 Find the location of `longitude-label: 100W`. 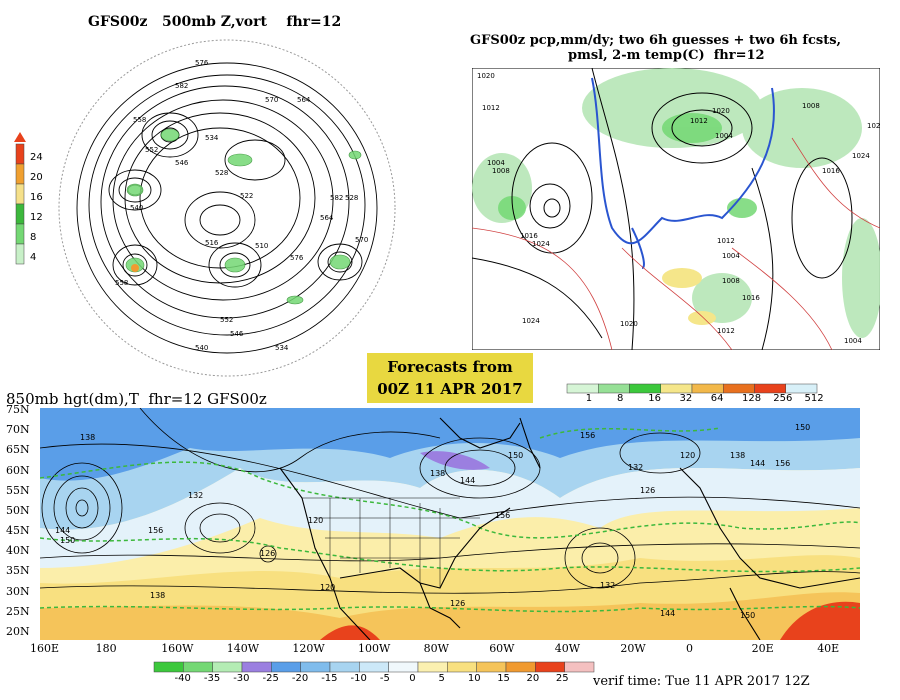

longitude-label: 100W is located at coordinates (374, 648).